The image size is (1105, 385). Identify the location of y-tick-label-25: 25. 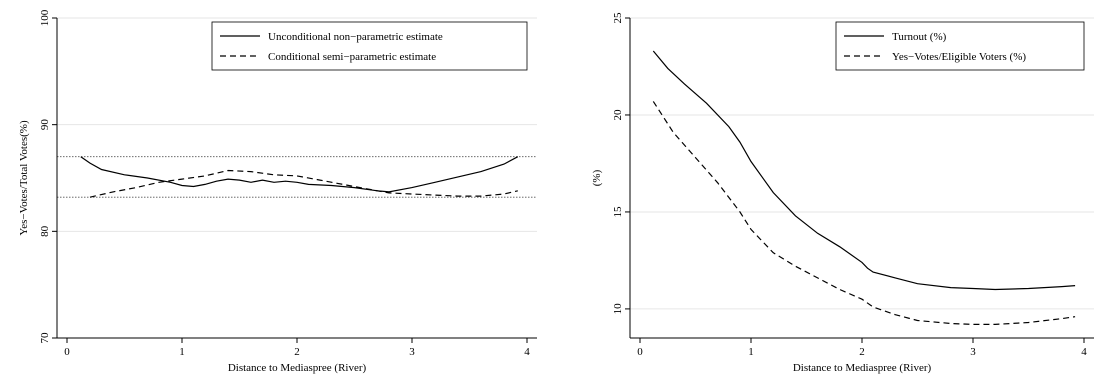
(618, 18).